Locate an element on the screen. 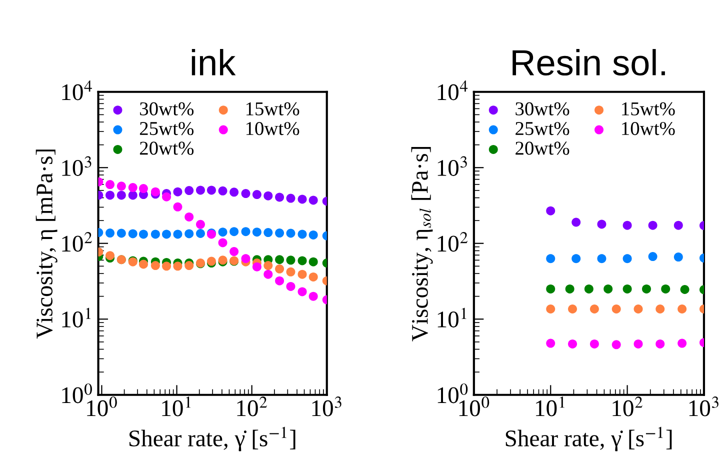 The width and height of the screenshot is (728, 464). chart-title: Resin sol. is located at coordinates (588, 62).